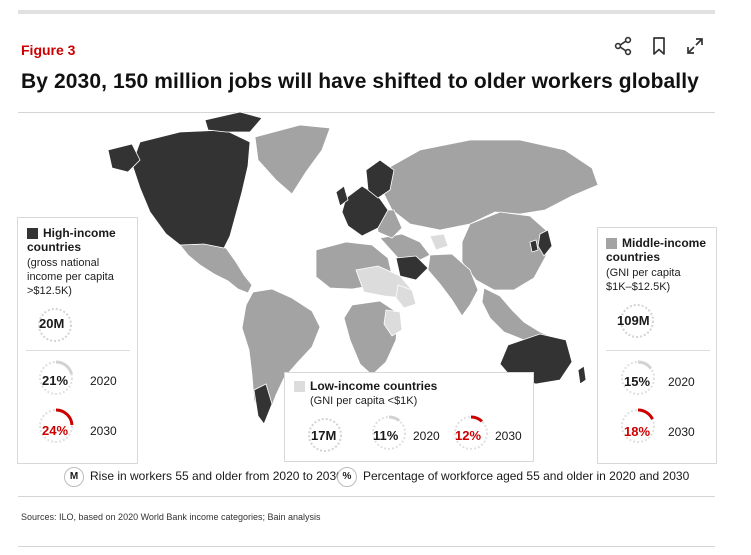  Describe the element at coordinates (638, 287) in the screenshot. I see `middle-income-desc-2: $1K–$12.5K)` at that location.